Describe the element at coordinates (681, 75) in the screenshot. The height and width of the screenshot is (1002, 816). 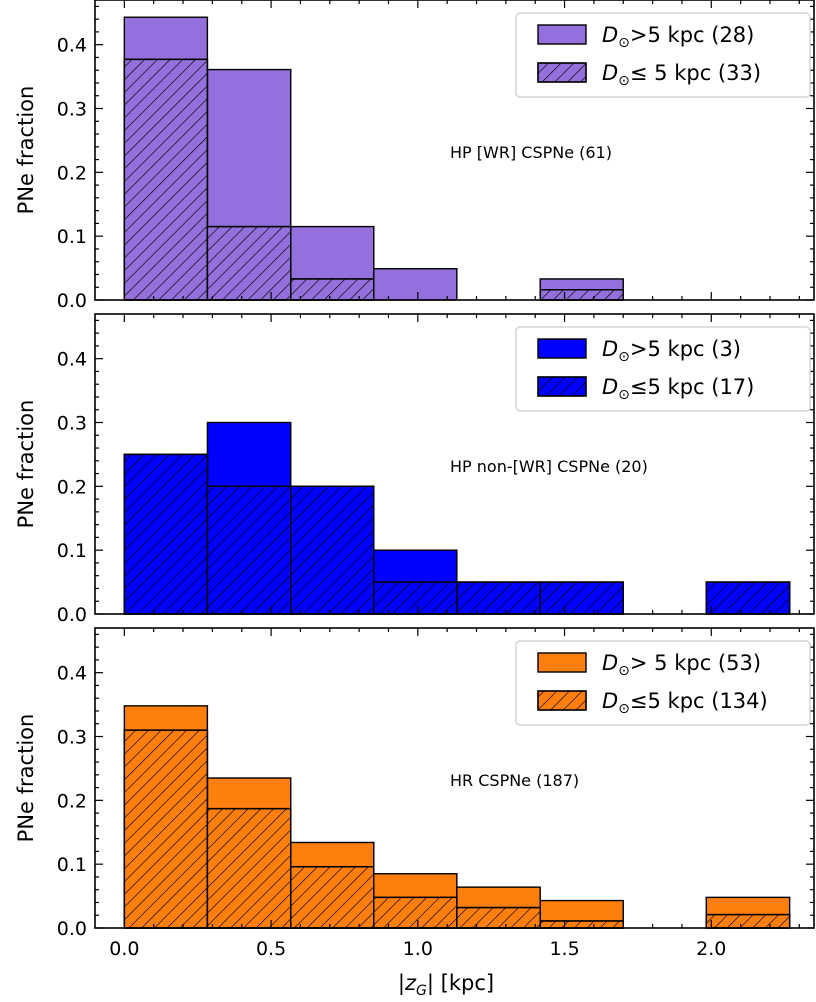
I see `legend-label: D⊙≤ 5 kpc (33)` at that location.